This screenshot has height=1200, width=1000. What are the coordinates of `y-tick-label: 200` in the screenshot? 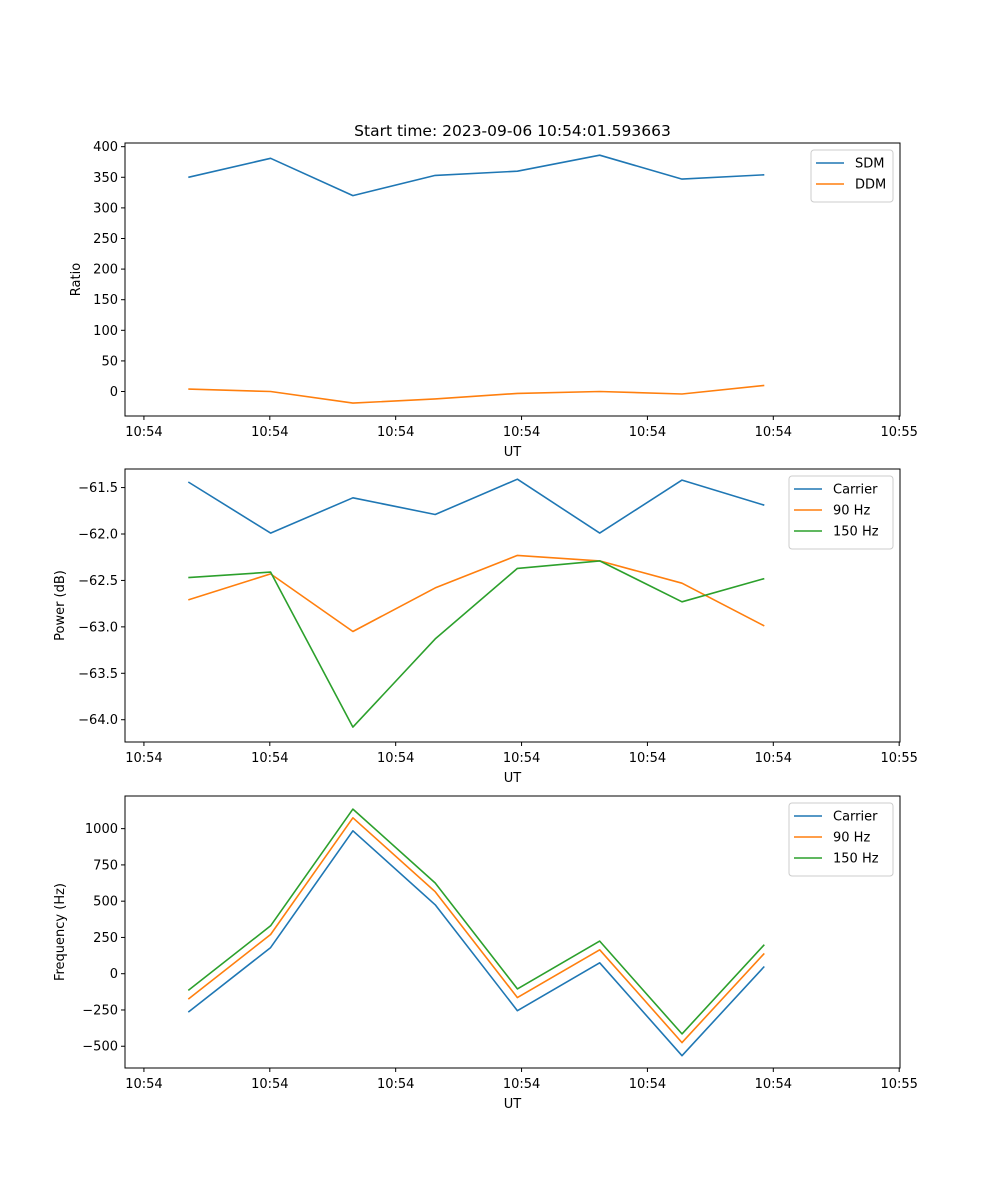 It's located at (105, 270).